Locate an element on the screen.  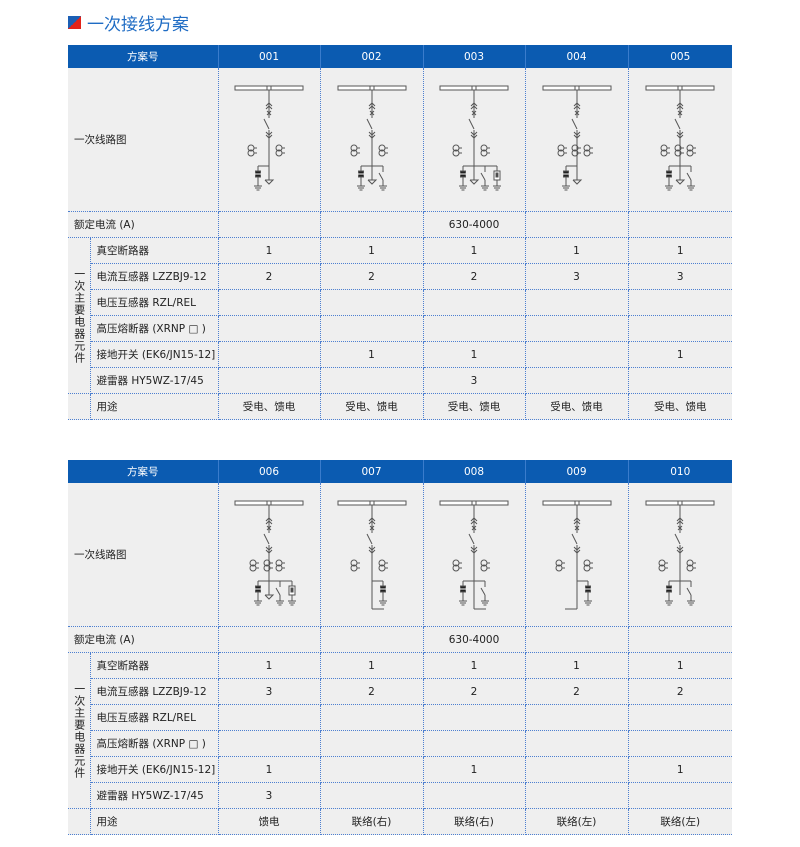
component-group-label: 一次主要电器元件 is located at coordinates (79, 730).